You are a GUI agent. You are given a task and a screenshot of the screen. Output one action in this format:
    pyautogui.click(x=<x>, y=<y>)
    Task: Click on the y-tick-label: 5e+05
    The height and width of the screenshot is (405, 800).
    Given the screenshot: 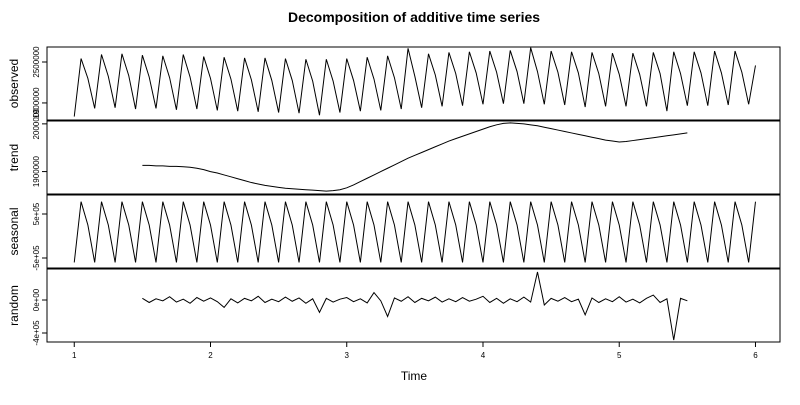 What is the action you would take?
    pyautogui.click(x=36, y=213)
    